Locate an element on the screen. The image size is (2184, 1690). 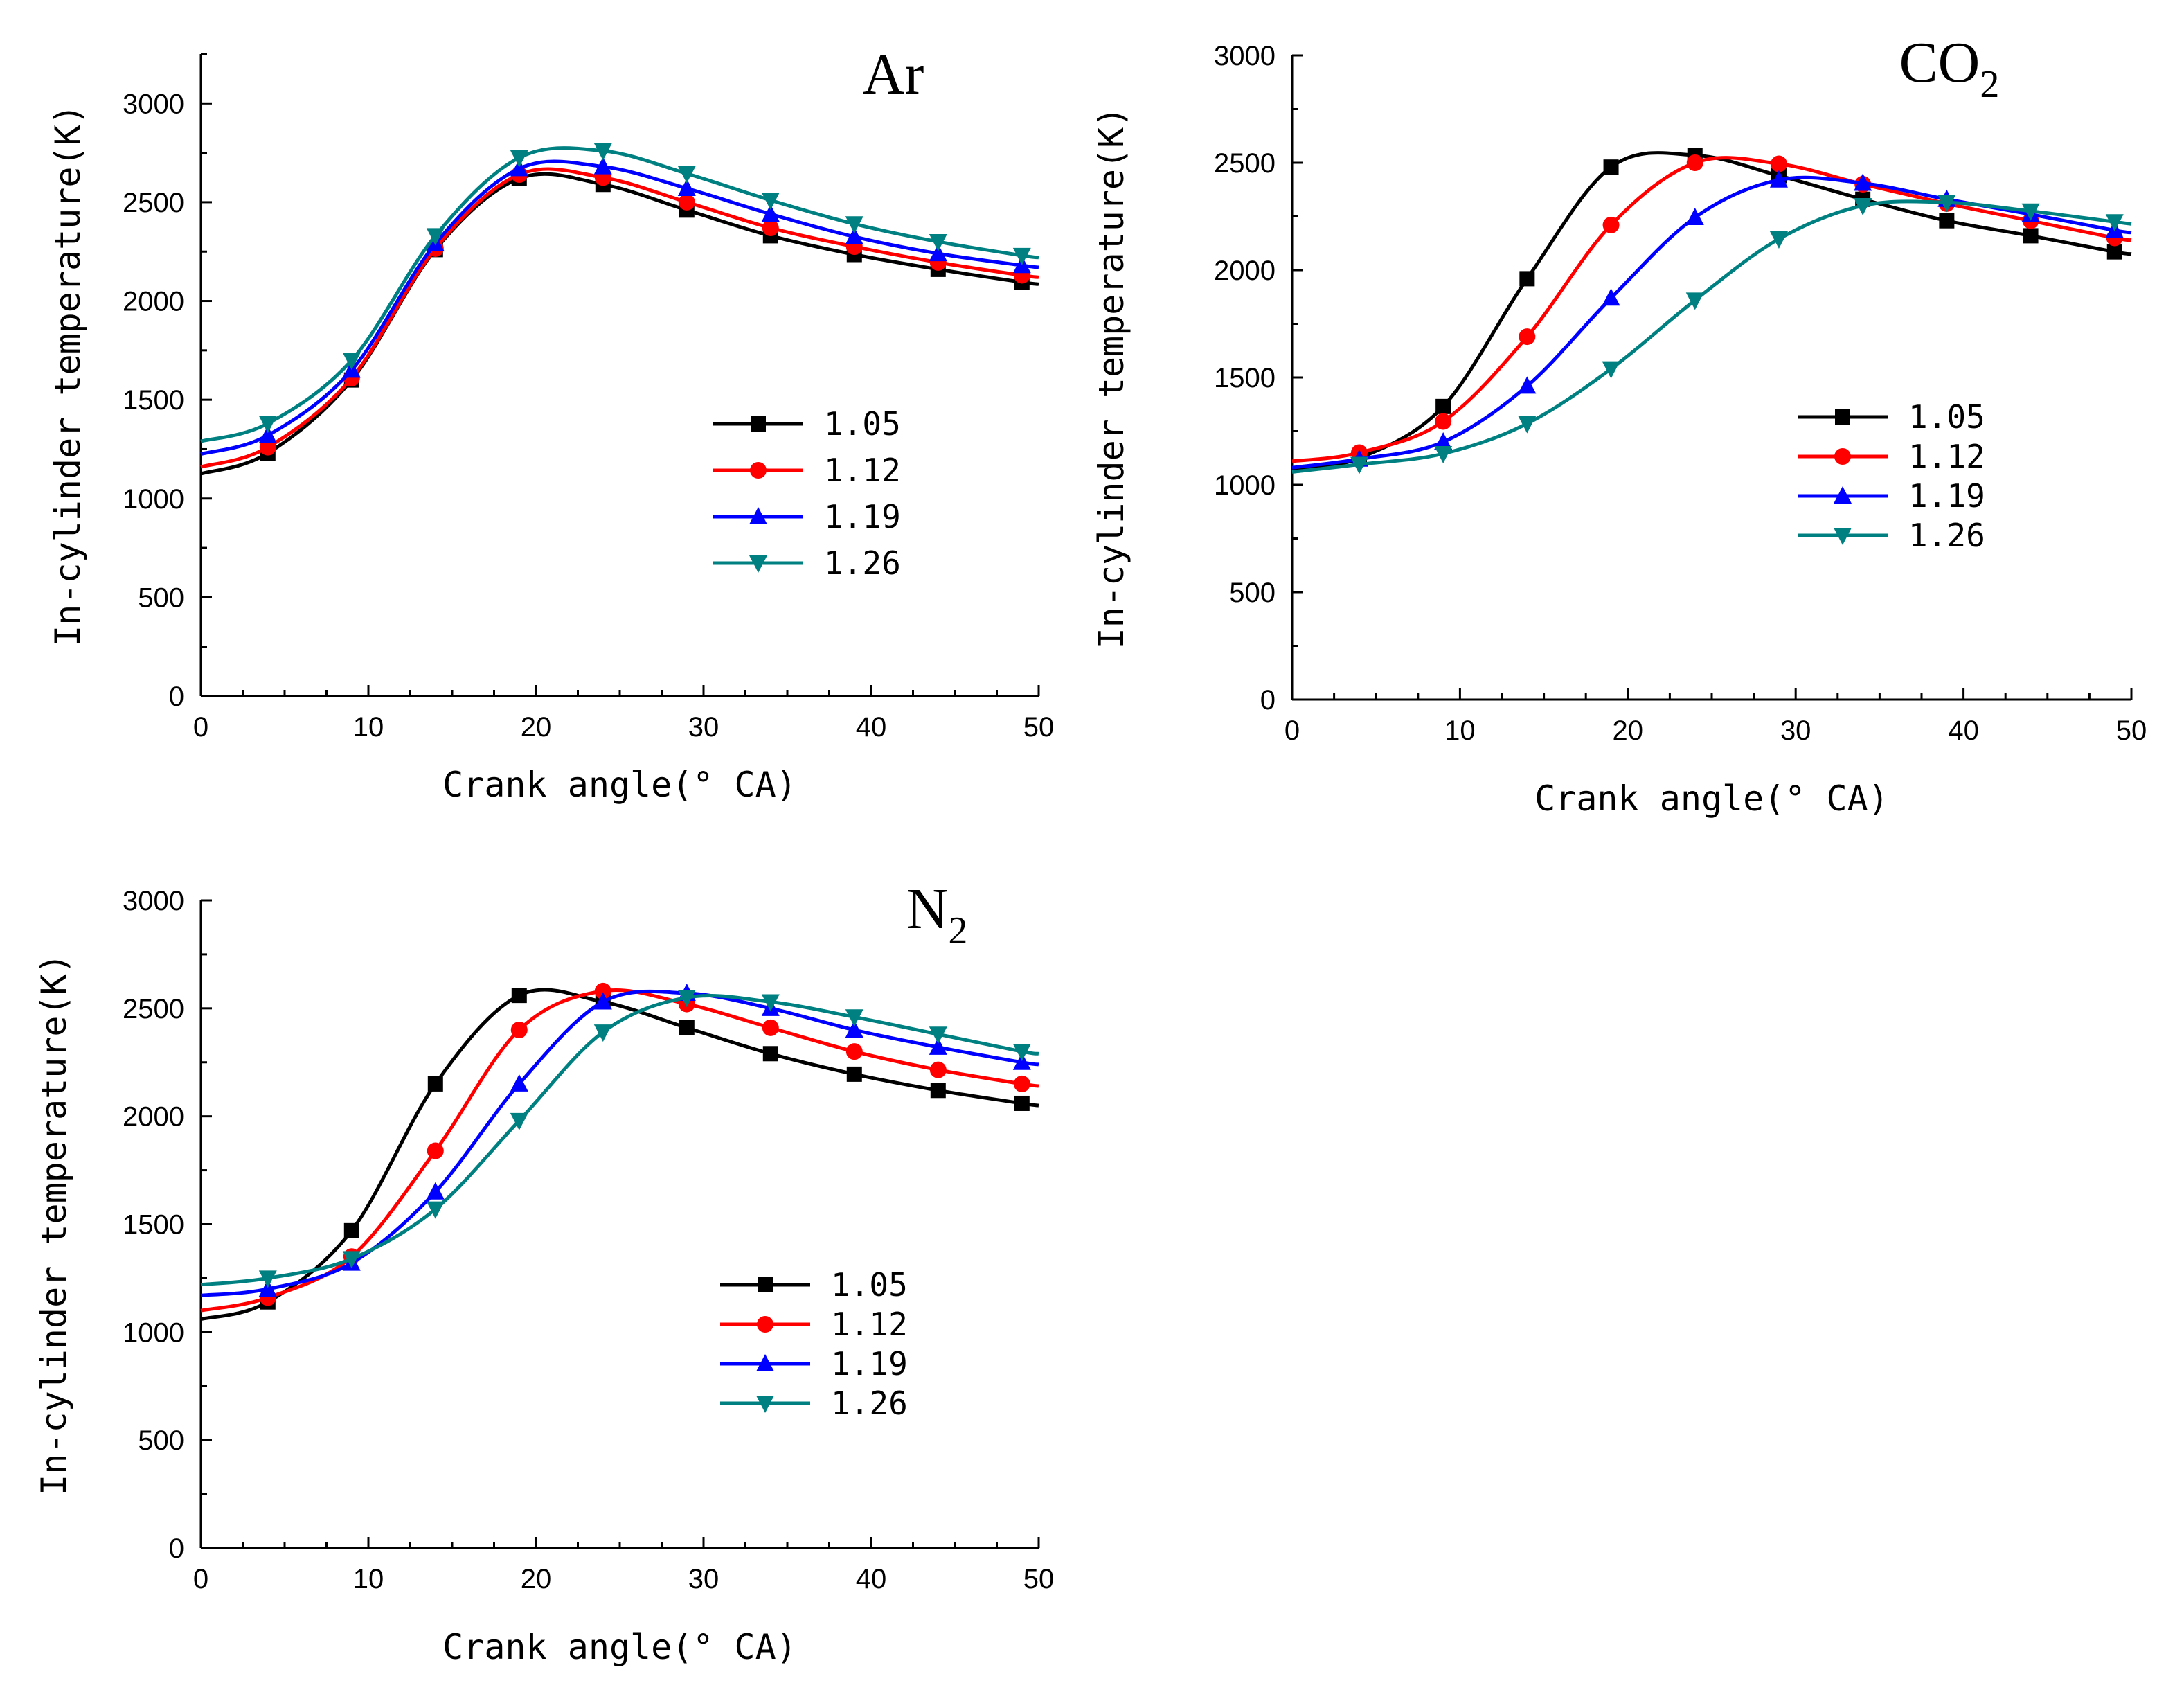
panel-title: CO2 is located at coordinates (1949, 68).